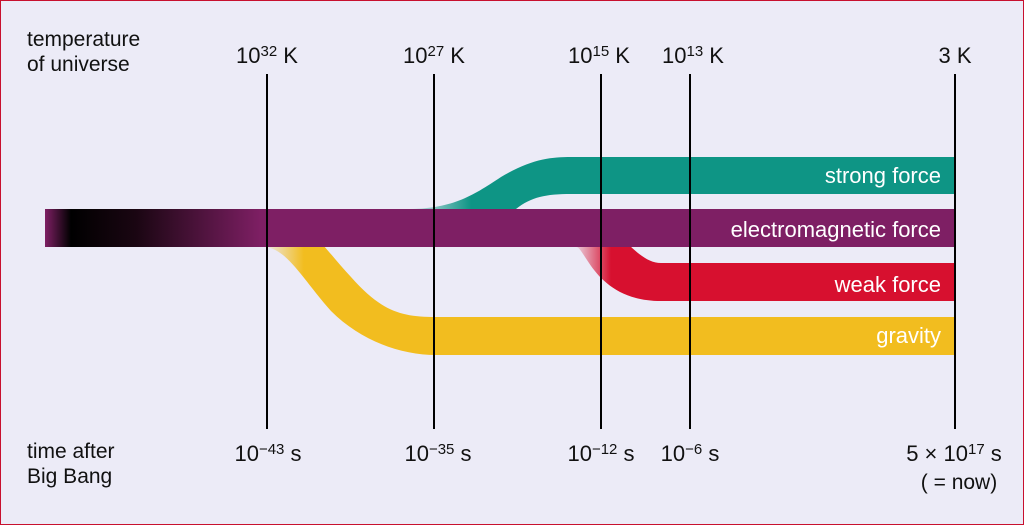  Describe the element at coordinates (954, 453) in the screenshot. I see `time-tick-5: 5 × 1017 s` at that location.